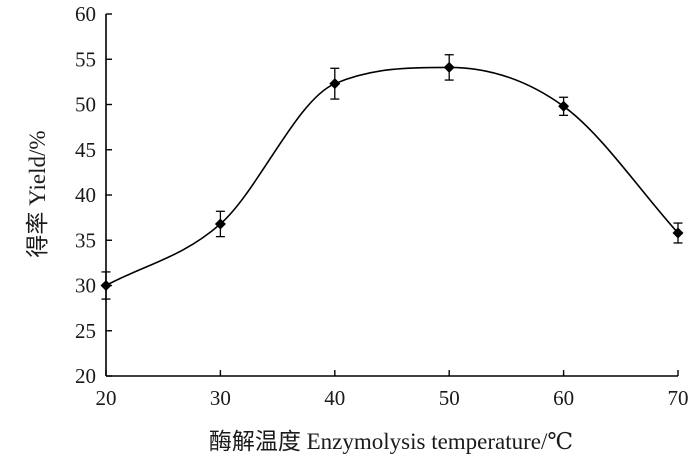  I want to click on y-tick-label: 35, so click(85, 240).